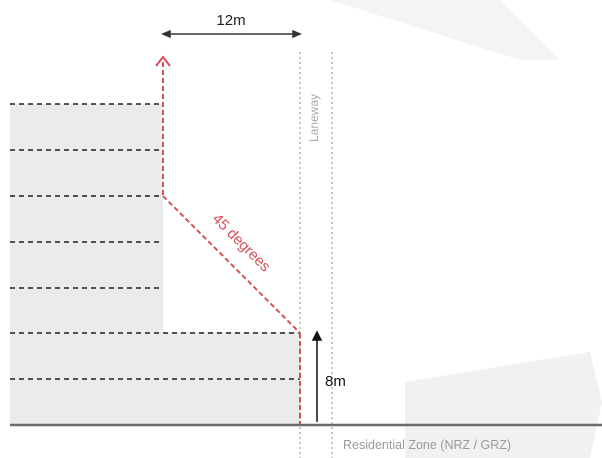  I want to click on height-dimension-label: 8m, so click(335, 381).